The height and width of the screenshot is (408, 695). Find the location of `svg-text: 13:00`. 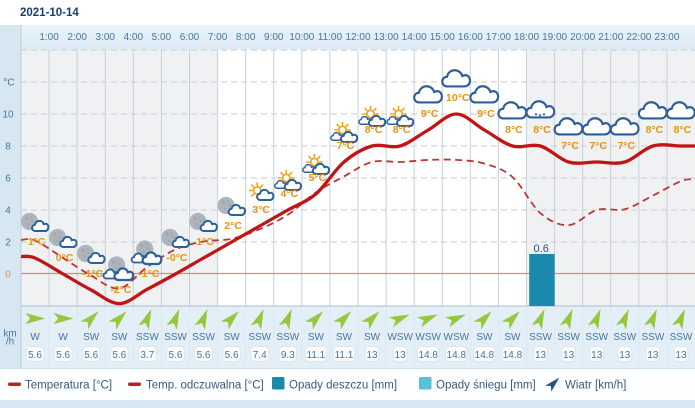

svg-text: 13:00 is located at coordinates (386, 37).